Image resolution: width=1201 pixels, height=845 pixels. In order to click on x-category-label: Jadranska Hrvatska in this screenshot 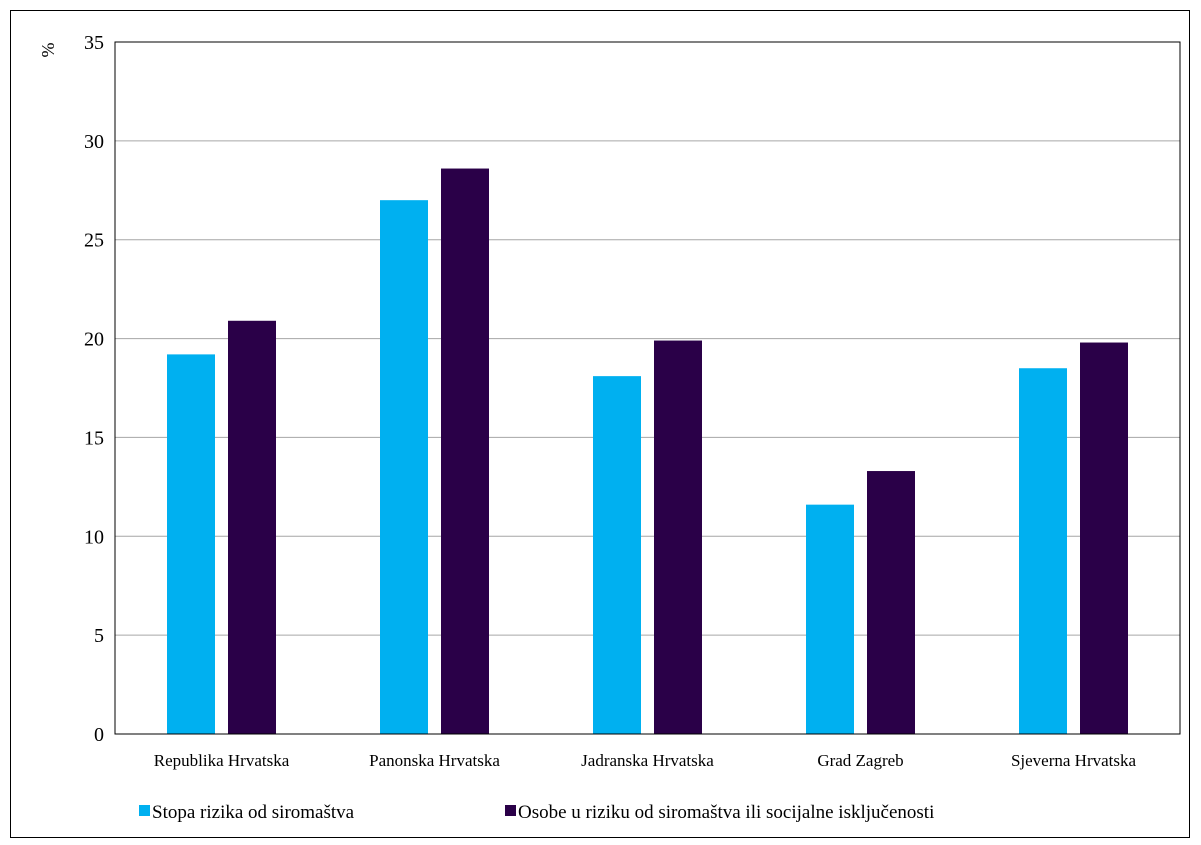, I will do `click(647, 760)`.